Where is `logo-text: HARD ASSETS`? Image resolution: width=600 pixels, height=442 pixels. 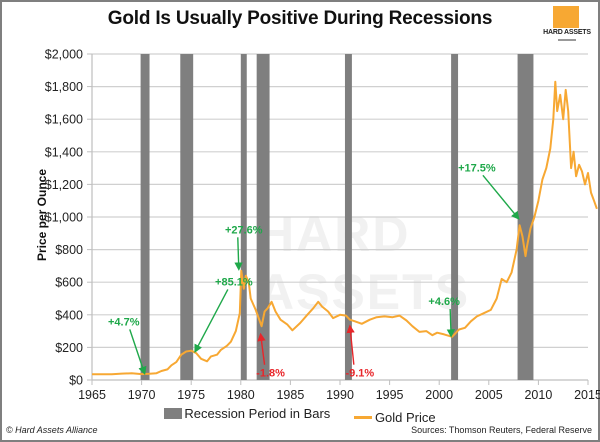
logo-text: HARD ASSETS is located at coordinates (567, 32).